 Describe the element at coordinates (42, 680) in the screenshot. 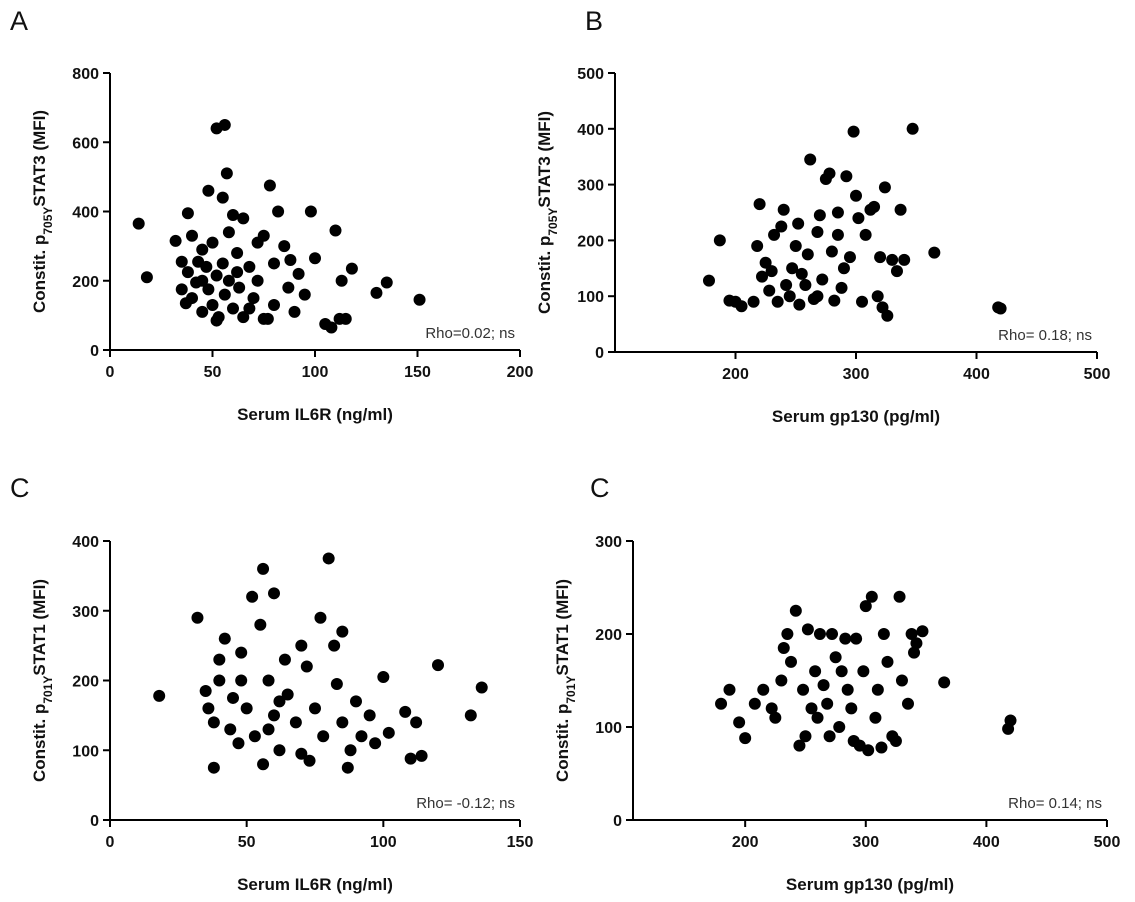

I see `y-axis-label: Constit. p701YSTAT1 (MFI)` at that location.